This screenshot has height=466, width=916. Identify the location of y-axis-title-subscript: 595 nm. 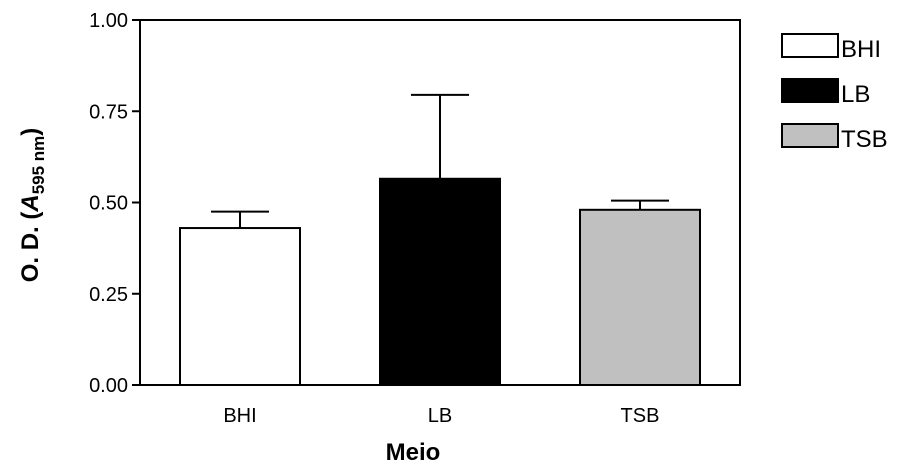
(38, 165).